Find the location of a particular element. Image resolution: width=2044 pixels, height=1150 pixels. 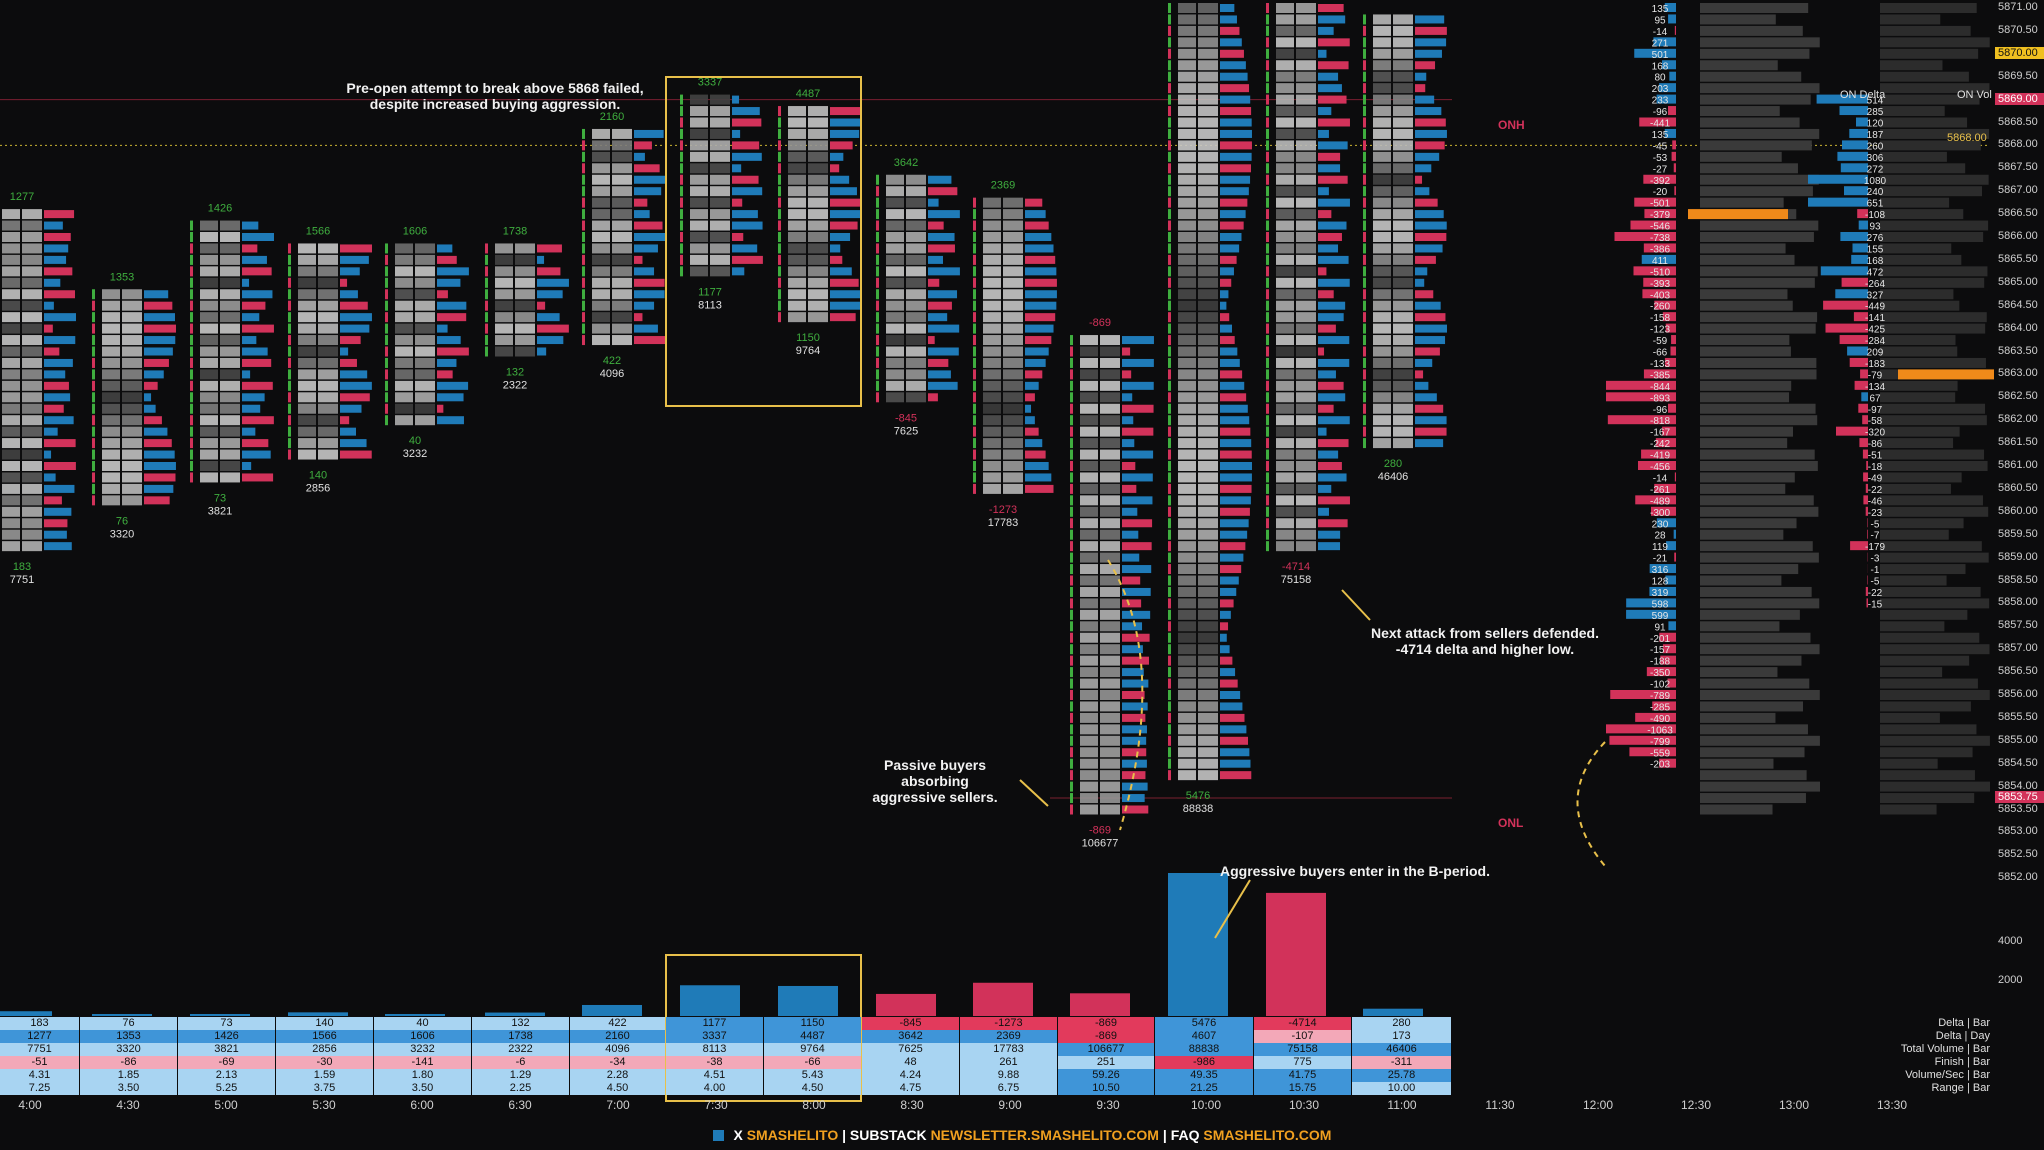

on-delta-bar is located at coordinates (1867, 603).